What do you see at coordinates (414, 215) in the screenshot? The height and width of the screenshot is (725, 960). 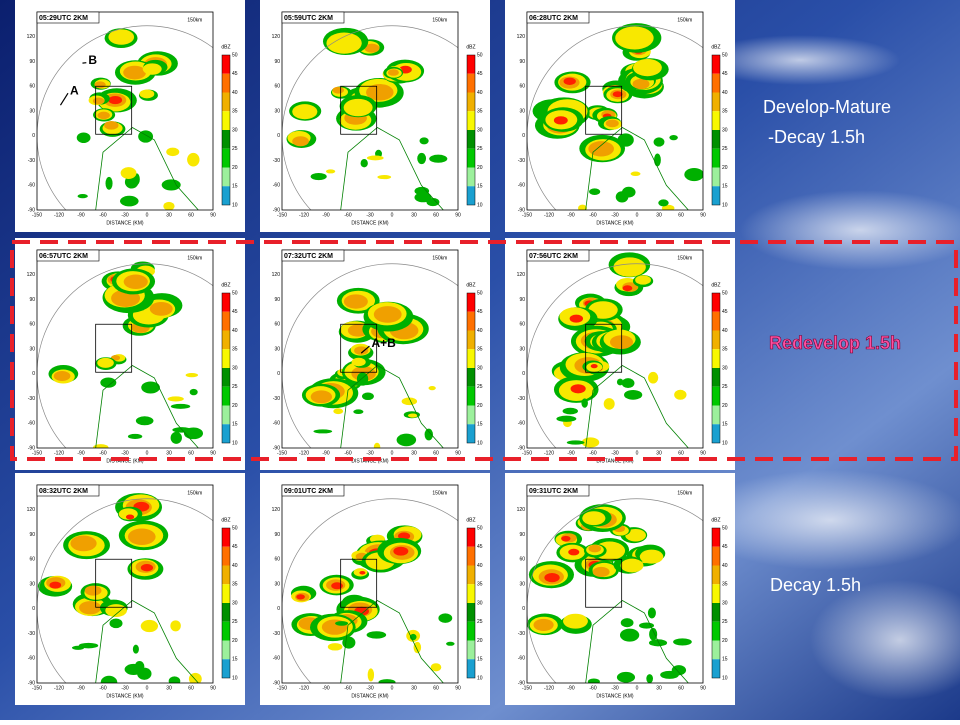 I see `x-tick-label: 30` at bounding box center [414, 215].